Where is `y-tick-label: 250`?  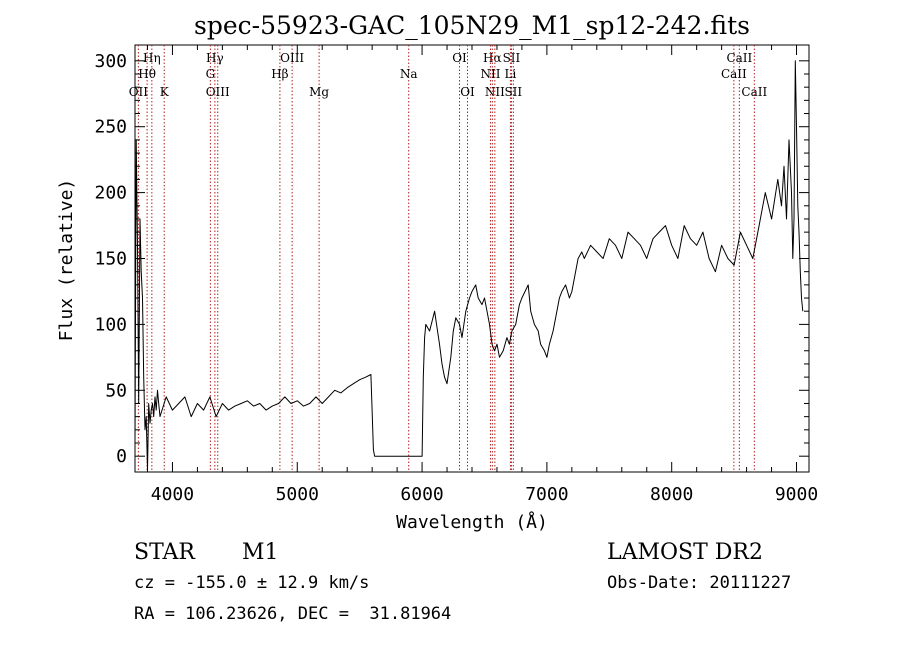 y-tick-label: 250 is located at coordinates (110, 127).